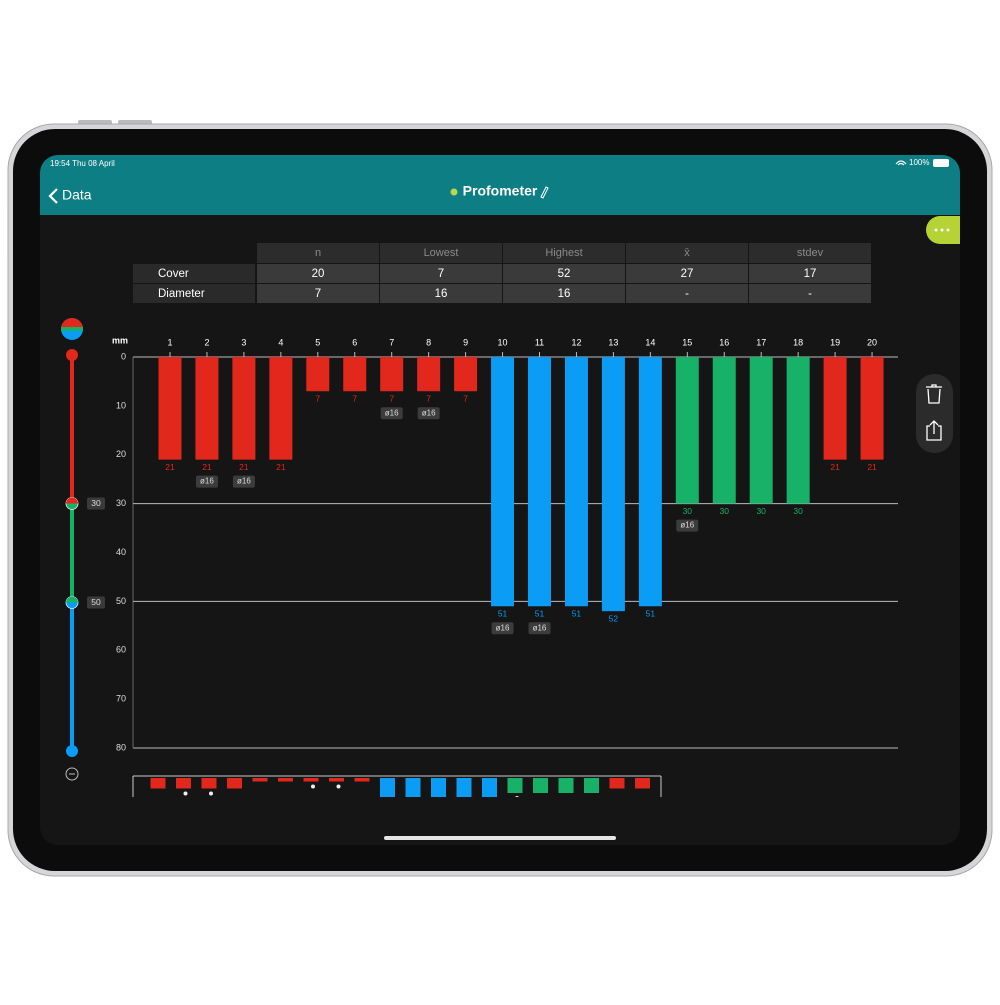 This screenshot has height=1005, width=1000. I want to click on x-tick-label: 19, so click(835, 342).